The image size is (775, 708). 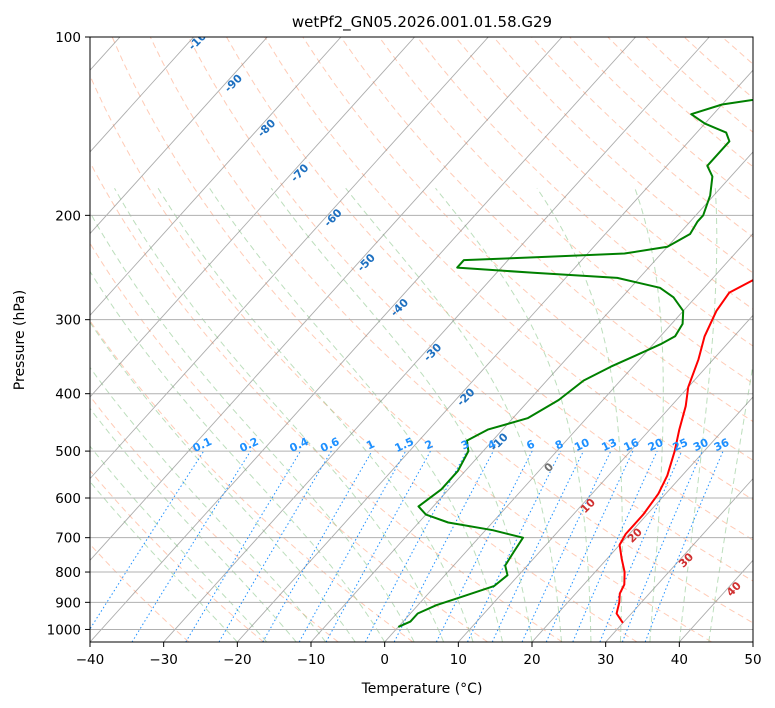 What do you see at coordinates (422, 22) in the screenshot?
I see `chart-title: wetPf2_GN05.2026.001.01.58.G29` at bounding box center [422, 22].